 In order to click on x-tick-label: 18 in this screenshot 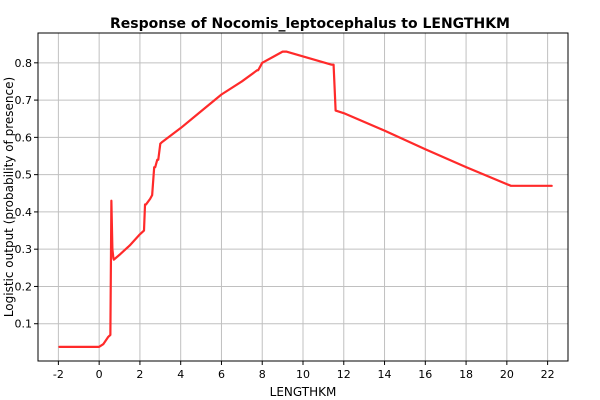, I will do `click(466, 374)`.